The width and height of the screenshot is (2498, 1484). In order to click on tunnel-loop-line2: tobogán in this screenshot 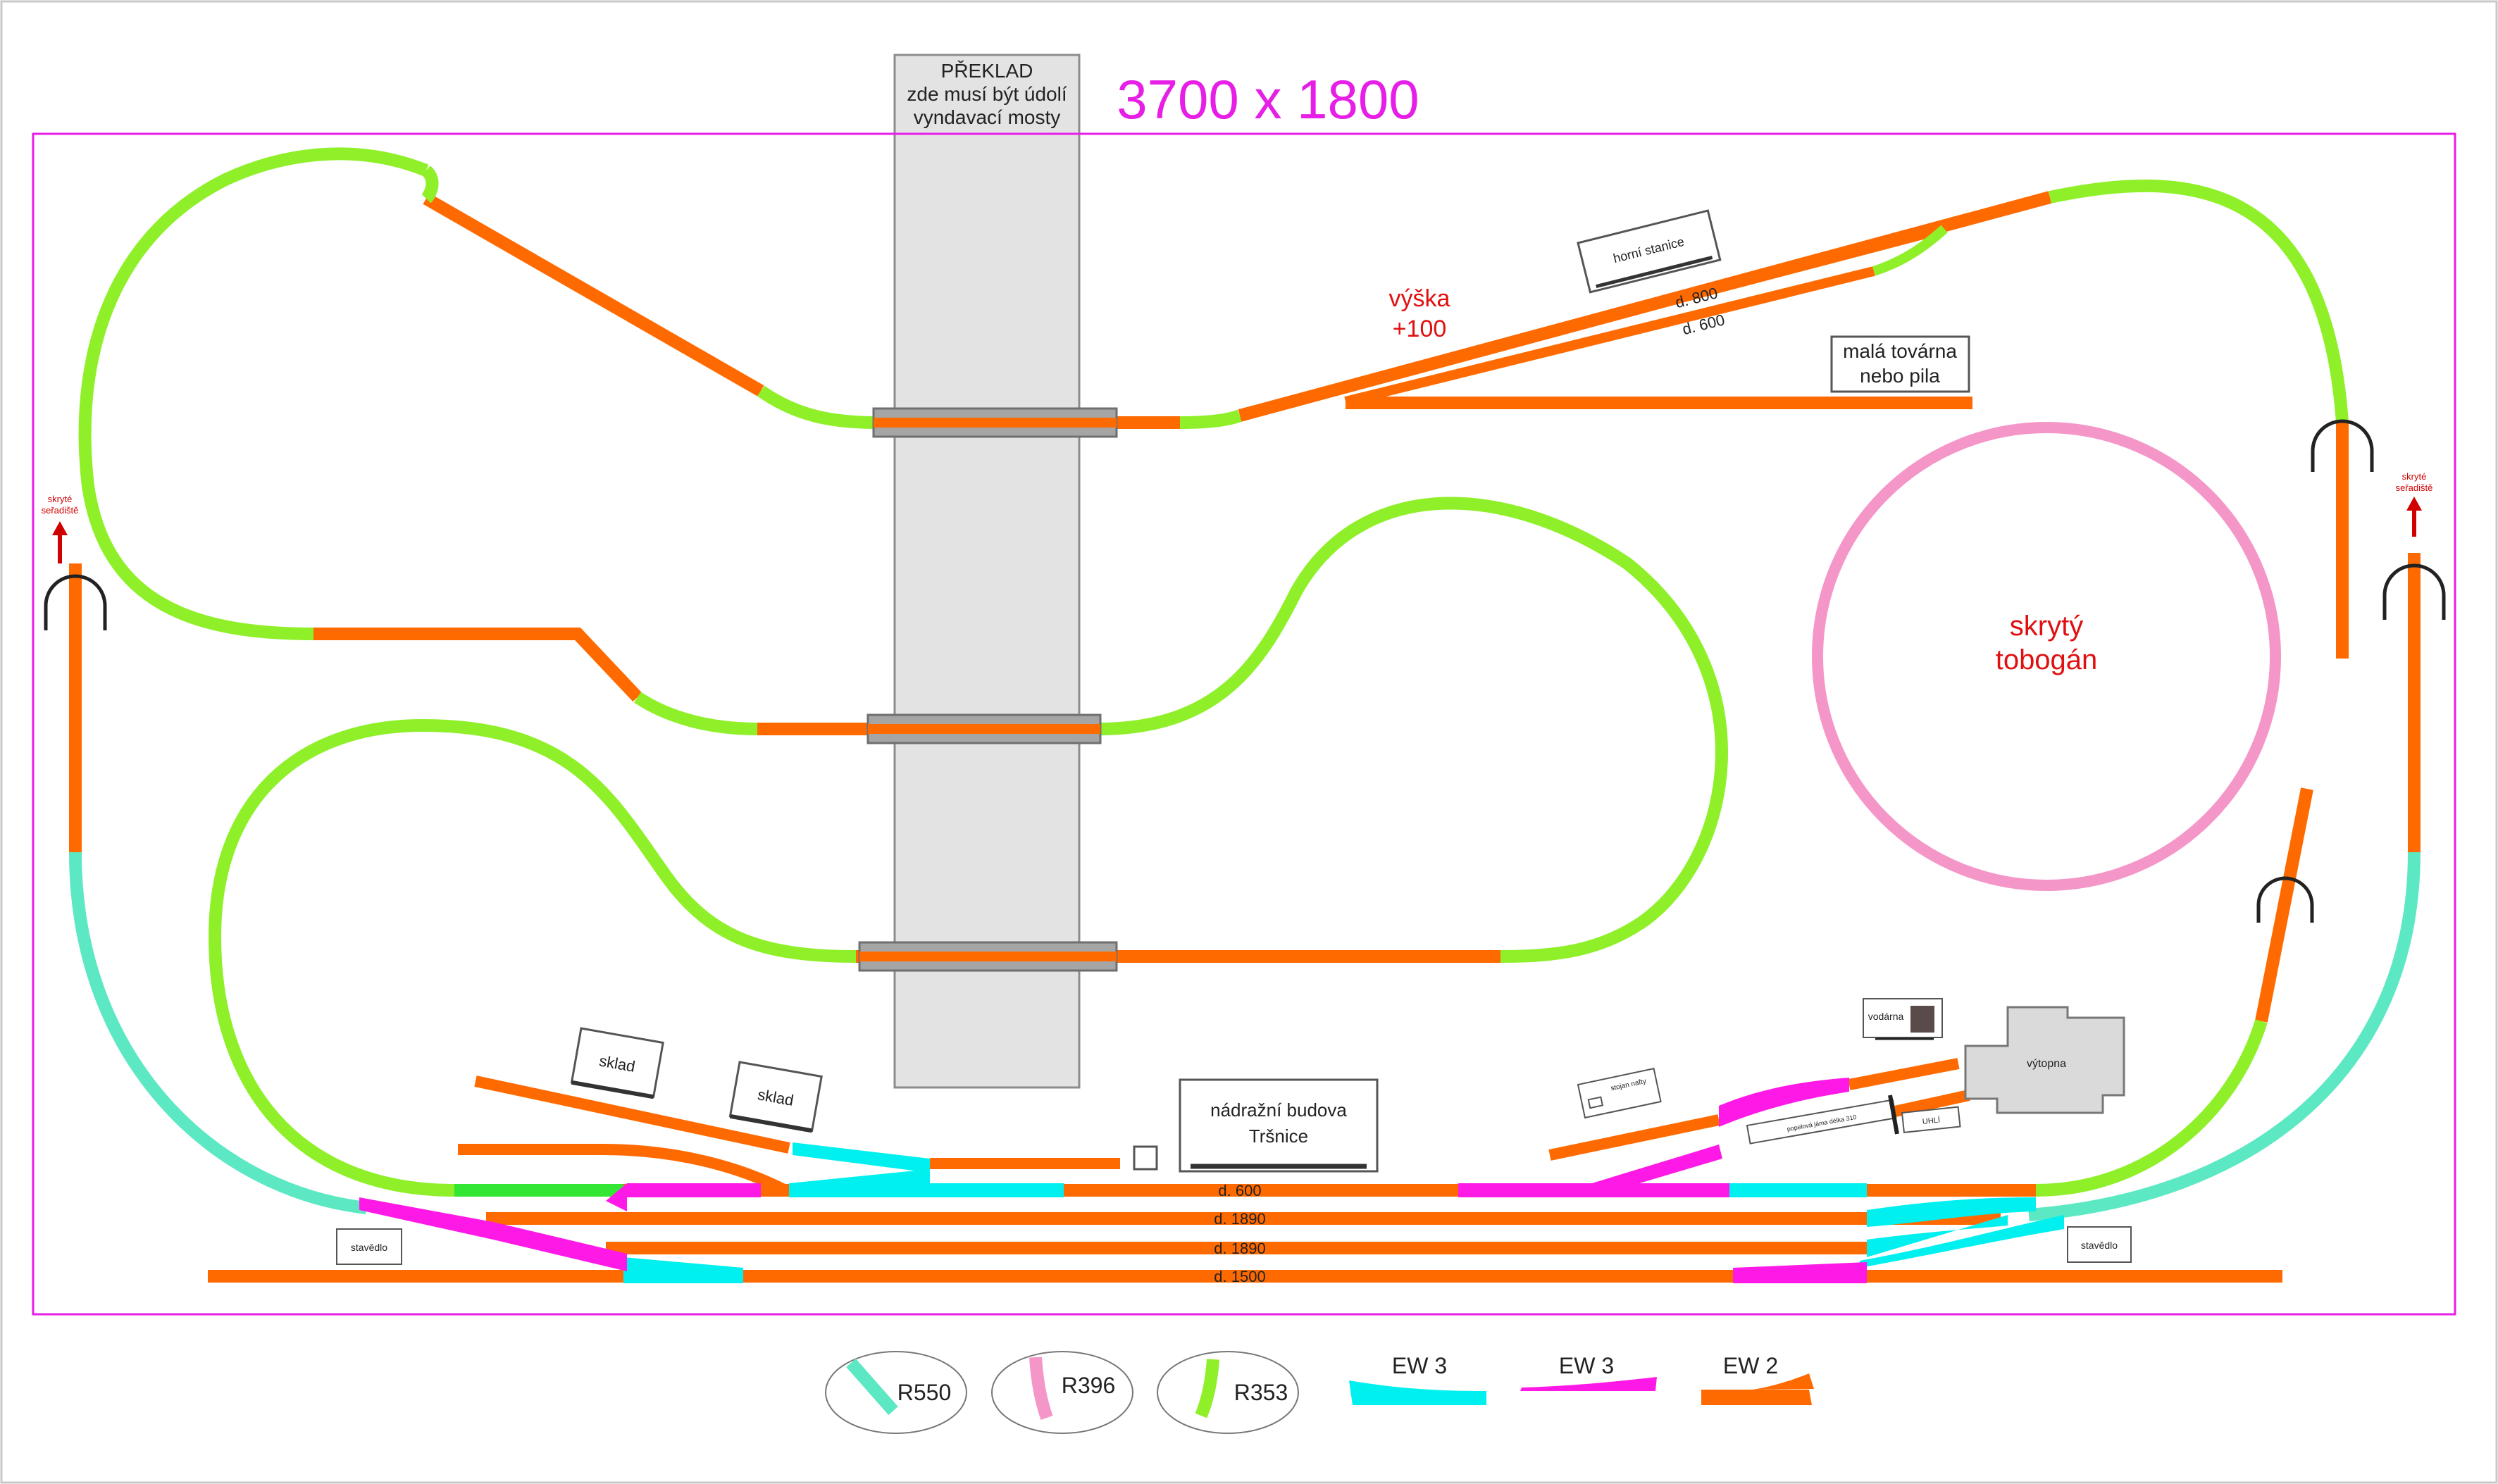, I will do `click(2047, 659)`.